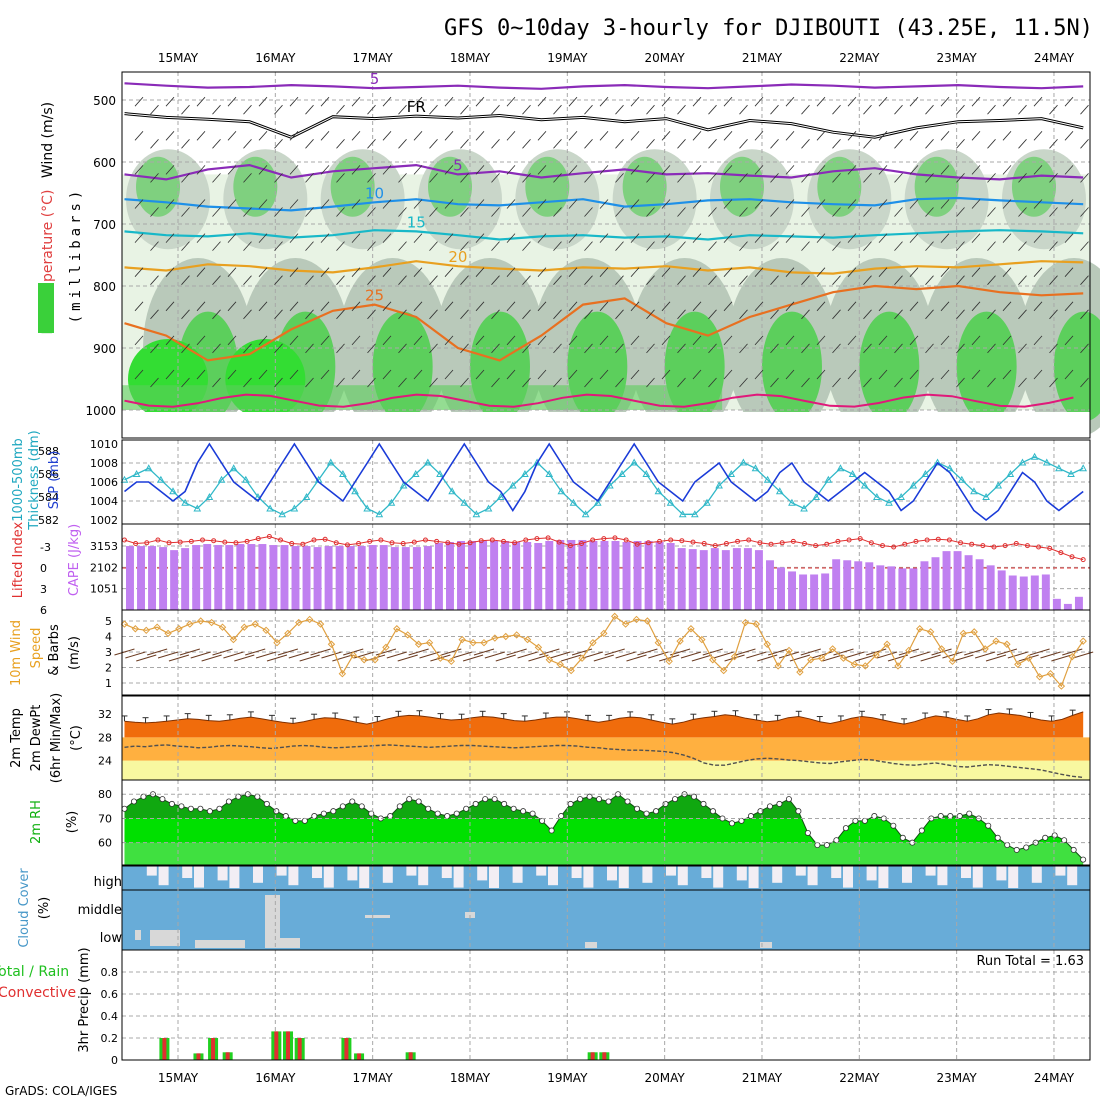  I want to click on temperature-contour, so click(599, 400).